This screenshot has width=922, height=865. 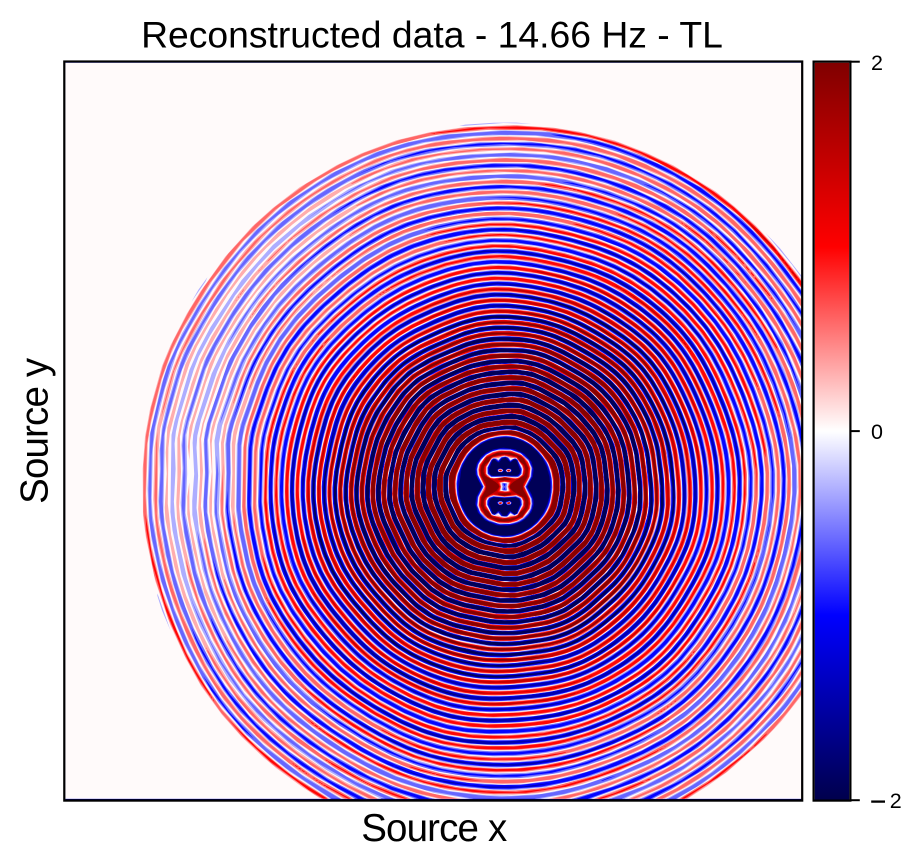 What do you see at coordinates (434, 828) in the screenshot?
I see `svg-text: Source x` at bounding box center [434, 828].